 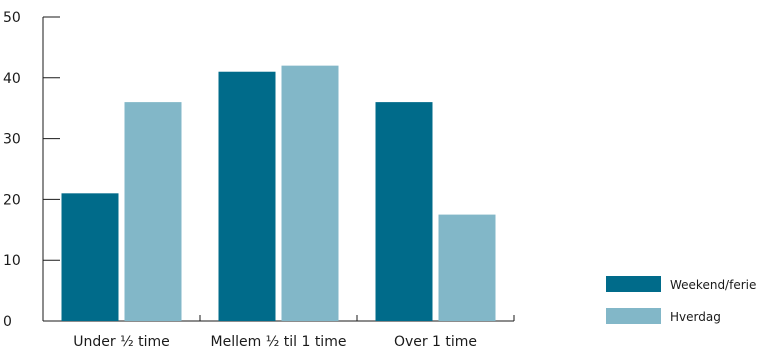 I want to click on legend-label: Hverdag, so click(x=695, y=317).